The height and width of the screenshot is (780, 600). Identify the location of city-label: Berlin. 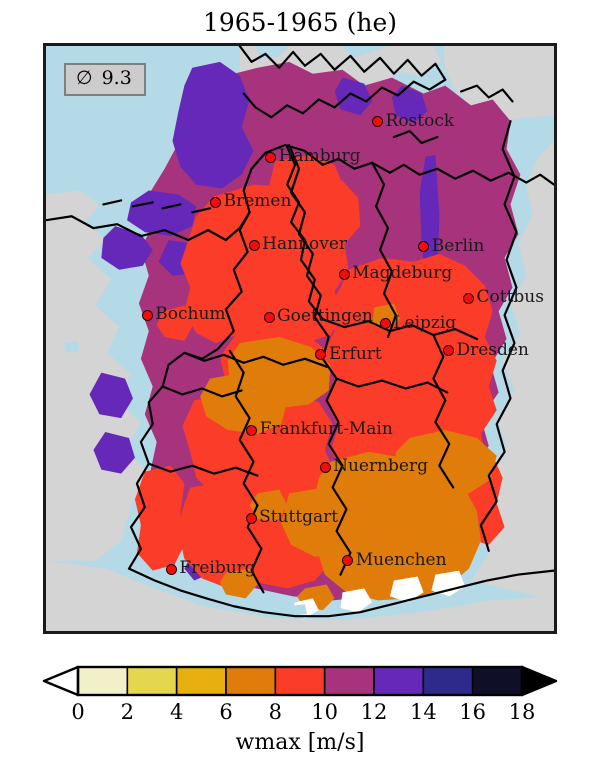
(458, 245).